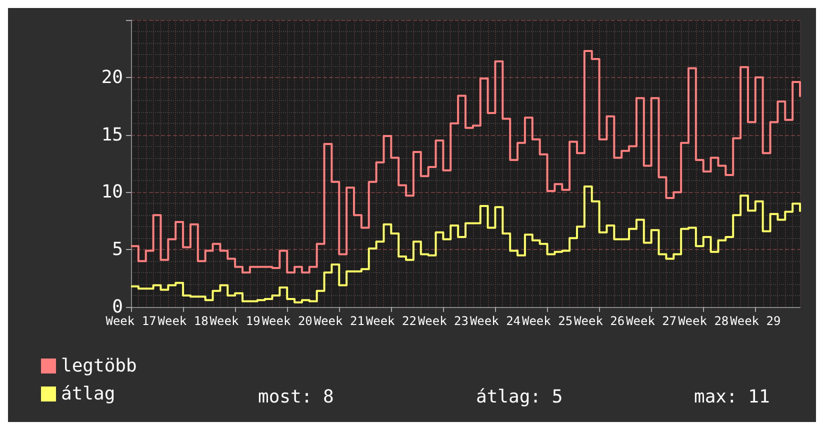  Describe the element at coordinates (296, 397) in the screenshot. I see `text: most: 8` at that location.